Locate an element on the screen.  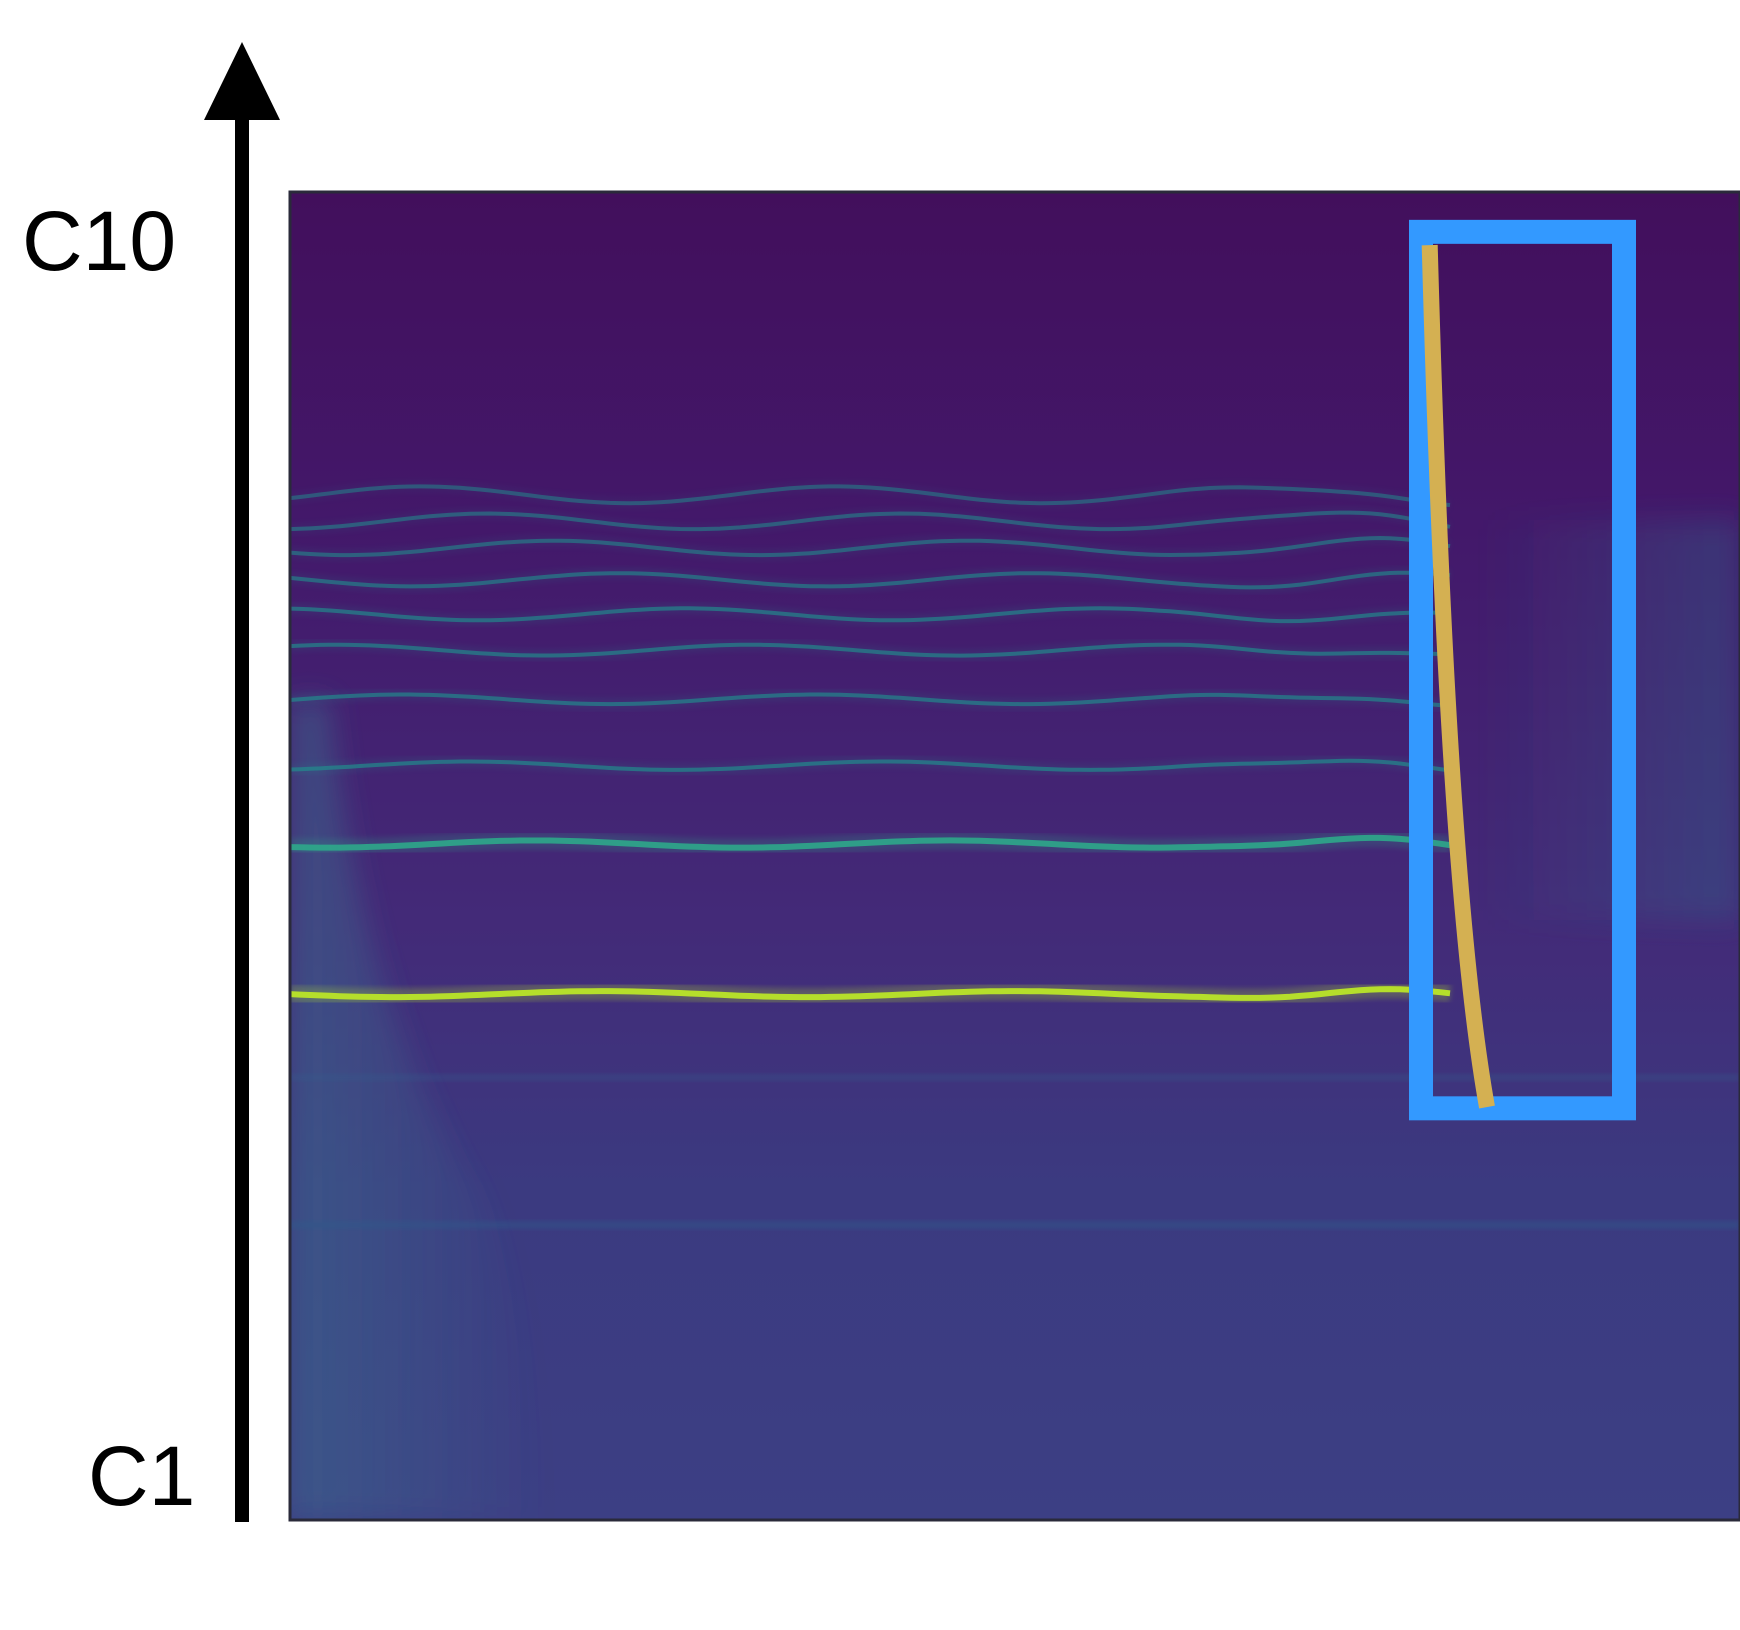
highlight-box is located at coordinates (1522, 670).